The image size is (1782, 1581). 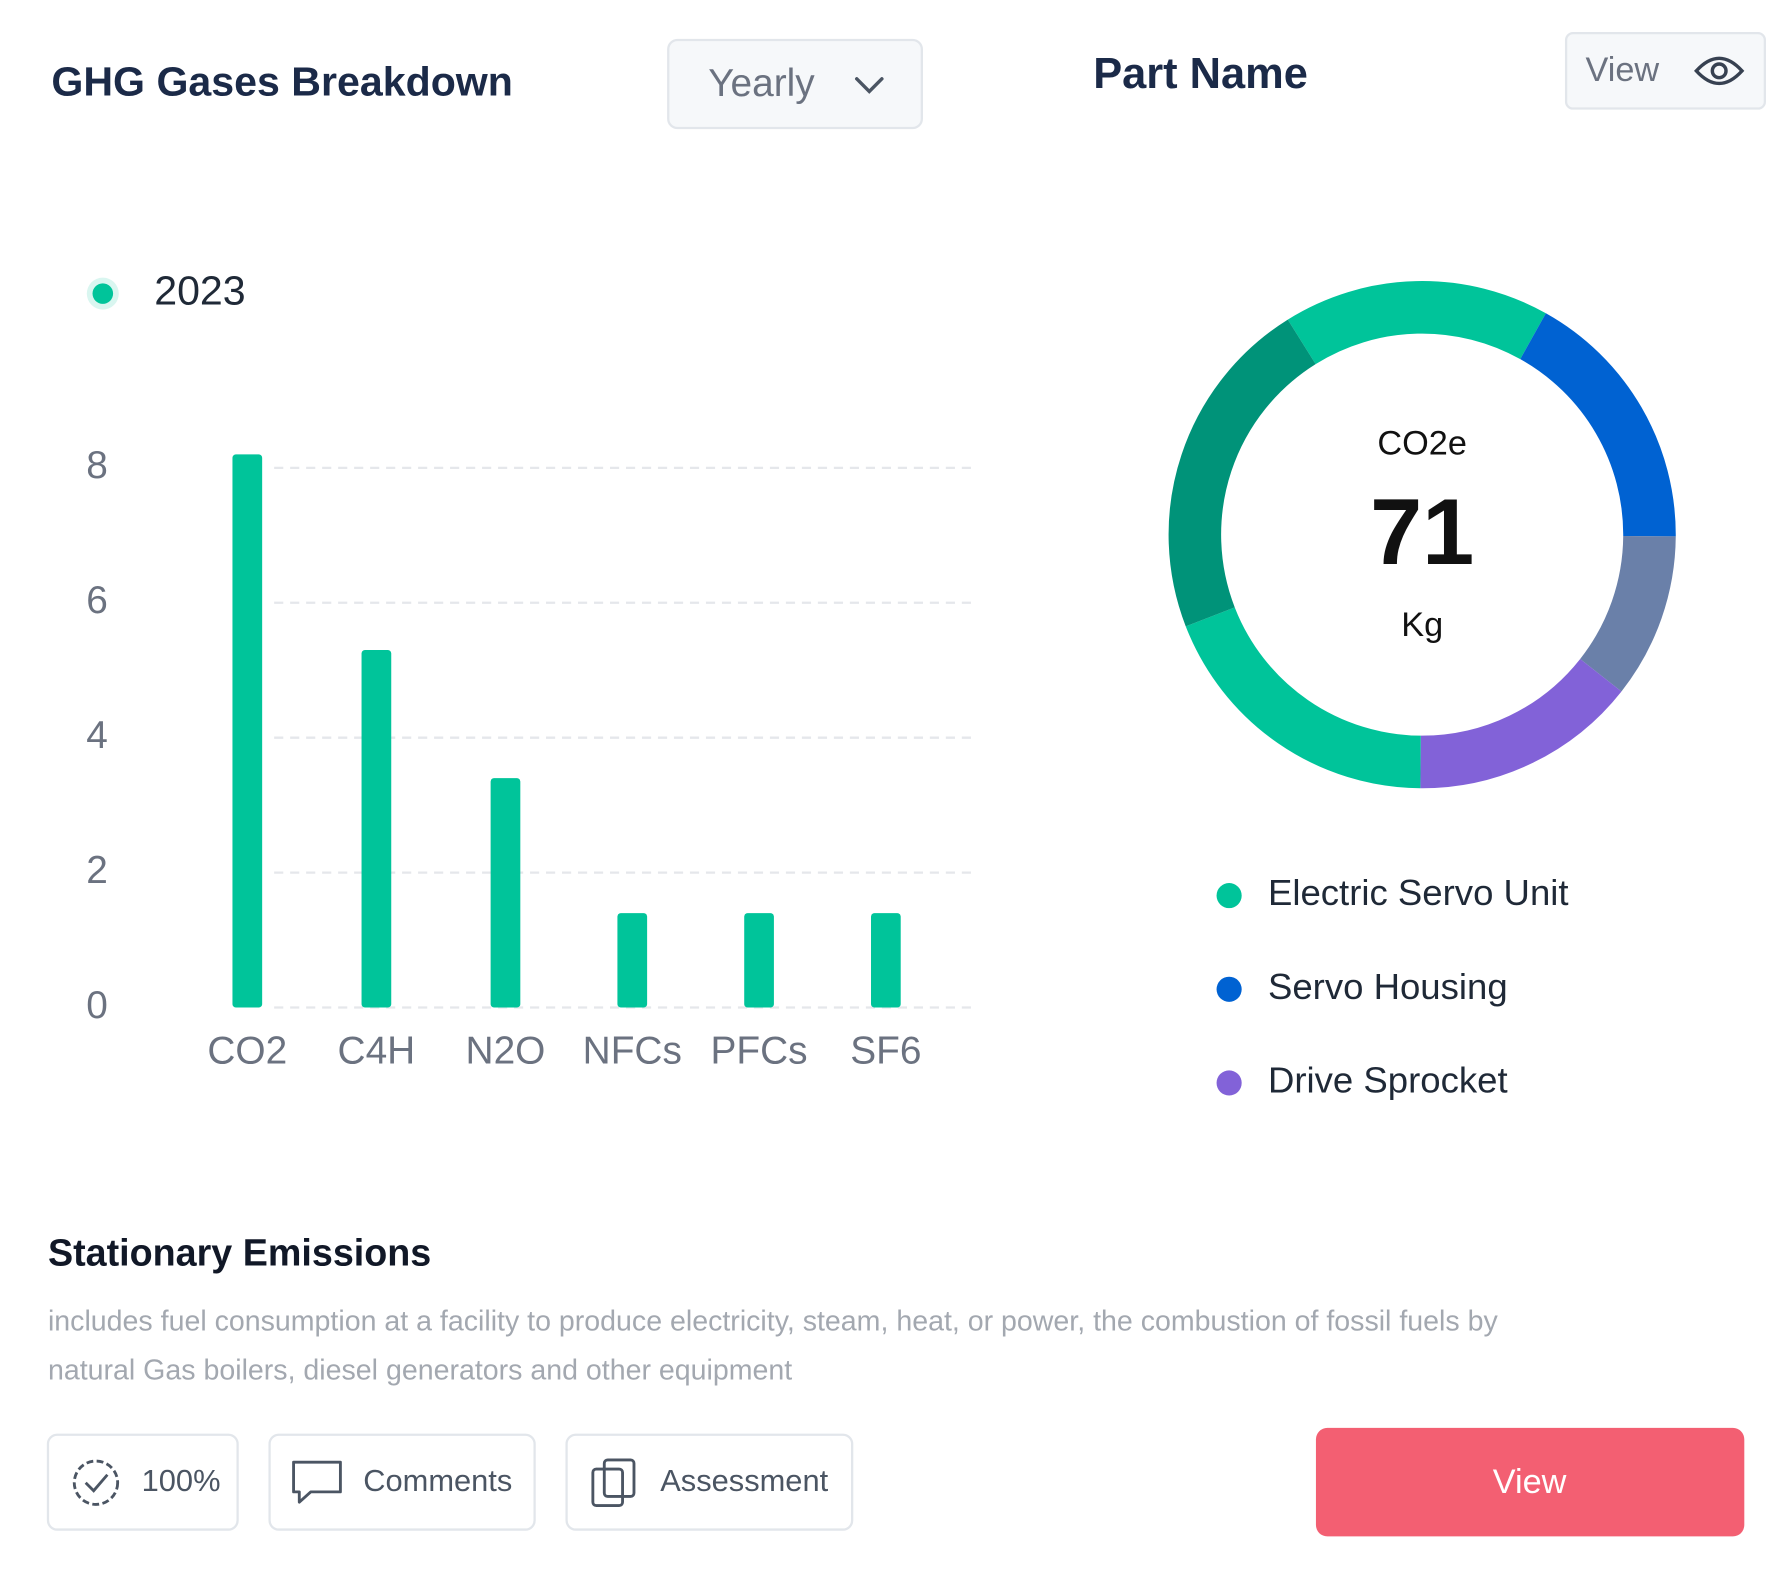 I want to click on chart-title: GHG Gases Breakdown, so click(x=282, y=81).